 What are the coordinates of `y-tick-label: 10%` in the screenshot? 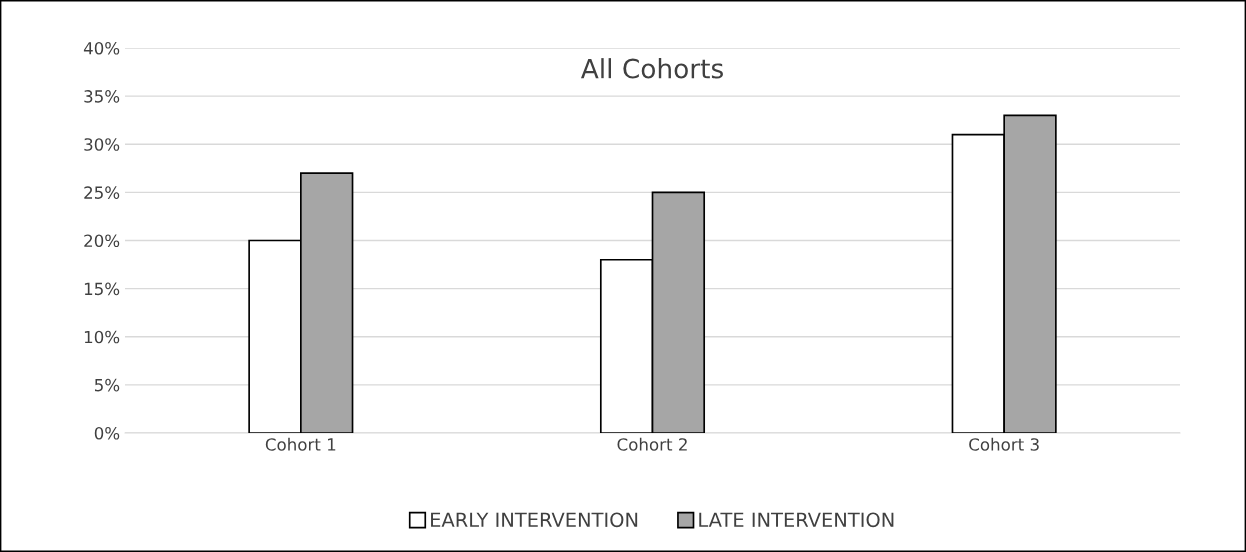 It's located at (102, 337).